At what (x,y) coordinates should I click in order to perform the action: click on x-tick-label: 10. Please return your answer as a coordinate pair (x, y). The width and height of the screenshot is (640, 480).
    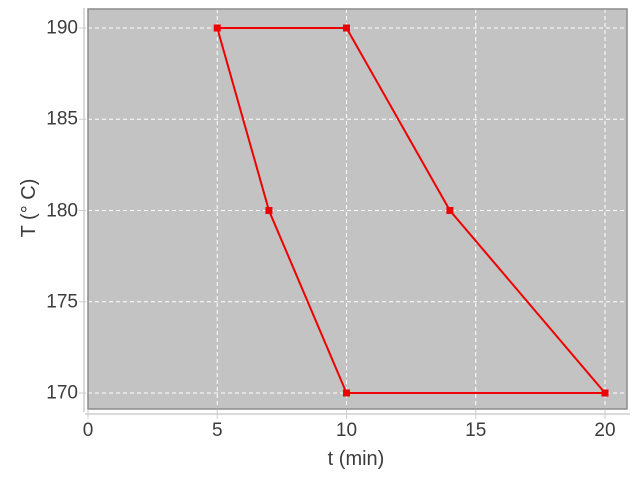
    Looking at the image, I should click on (346, 430).